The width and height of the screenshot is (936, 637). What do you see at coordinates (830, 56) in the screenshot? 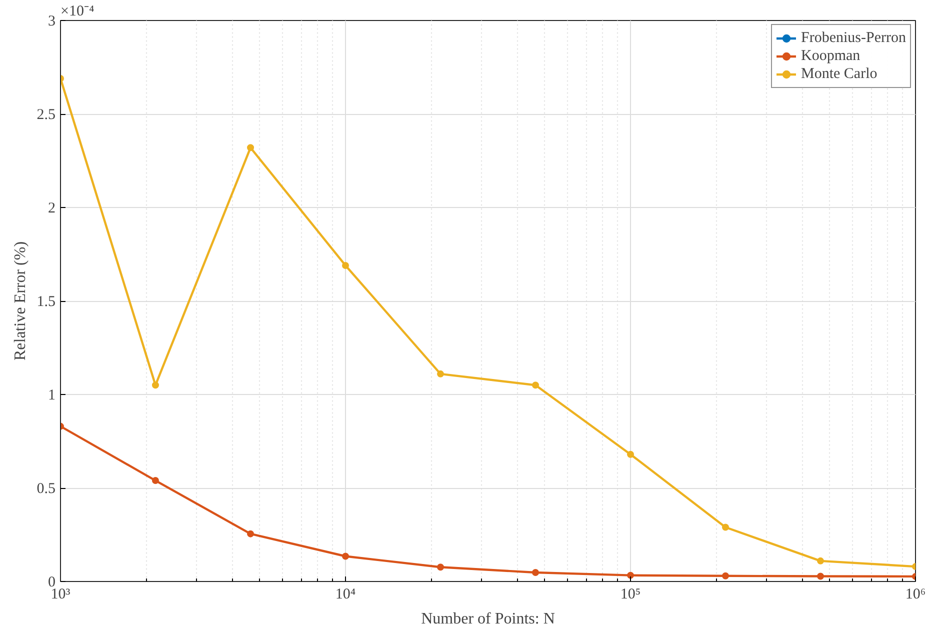
I see `legend-label: Koopman` at bounding box center [830, 56].